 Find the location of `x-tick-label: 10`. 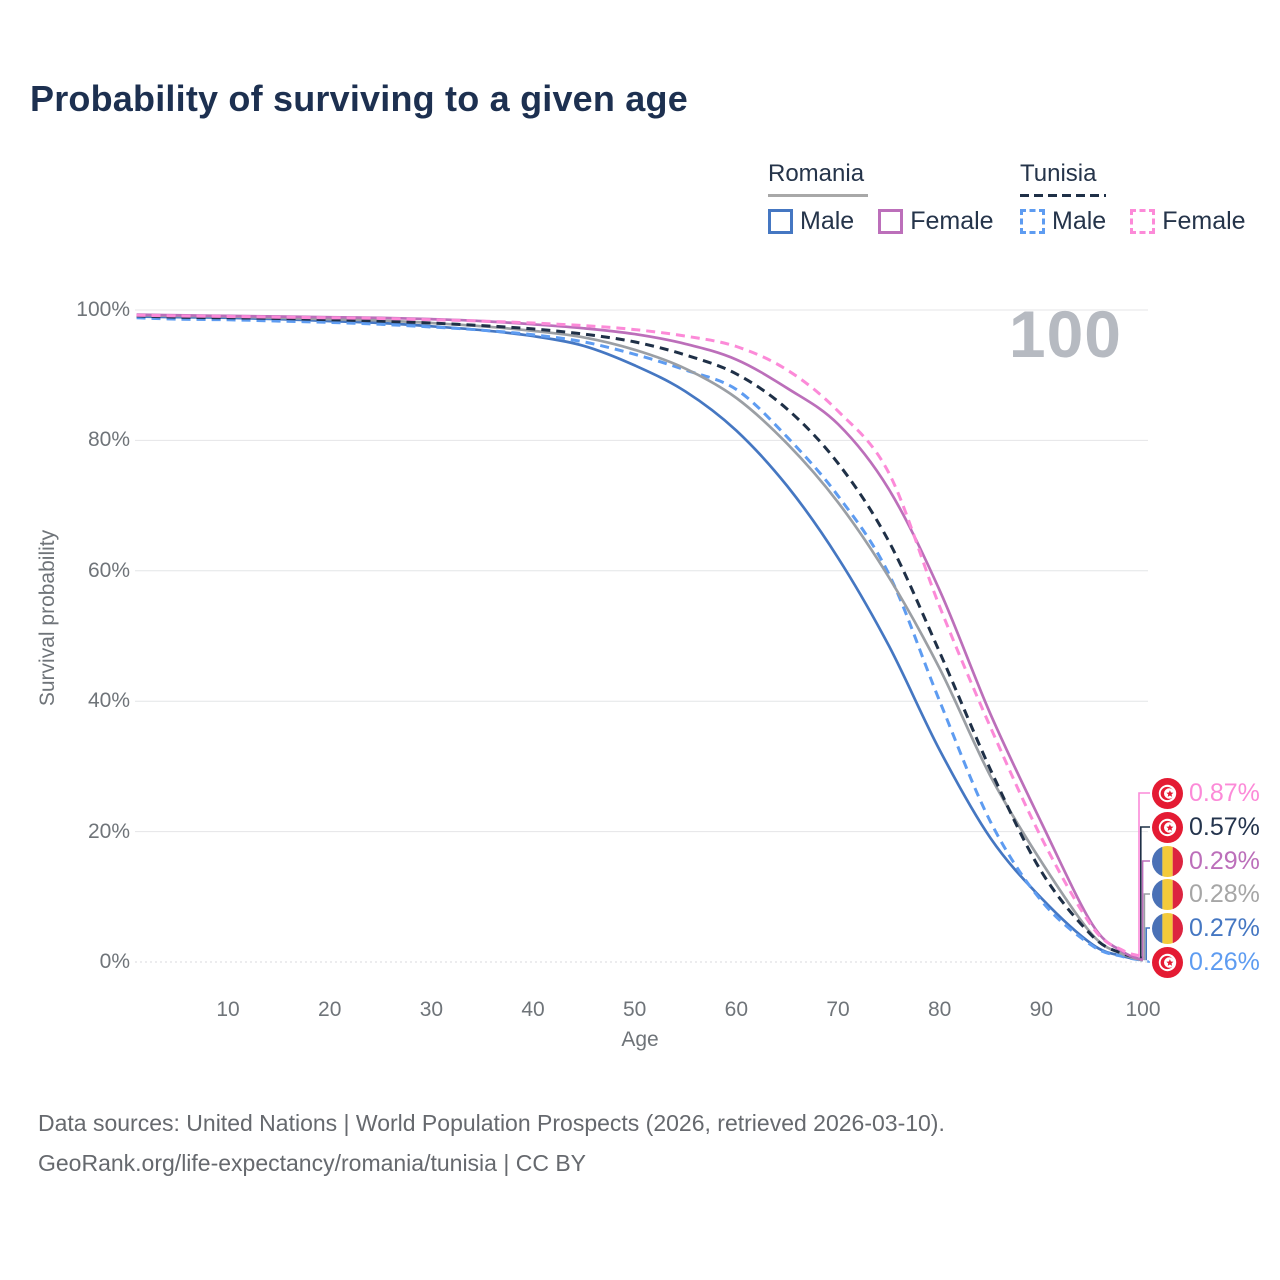

x-tick-label: 10 is located at coordinates (228, 1009).